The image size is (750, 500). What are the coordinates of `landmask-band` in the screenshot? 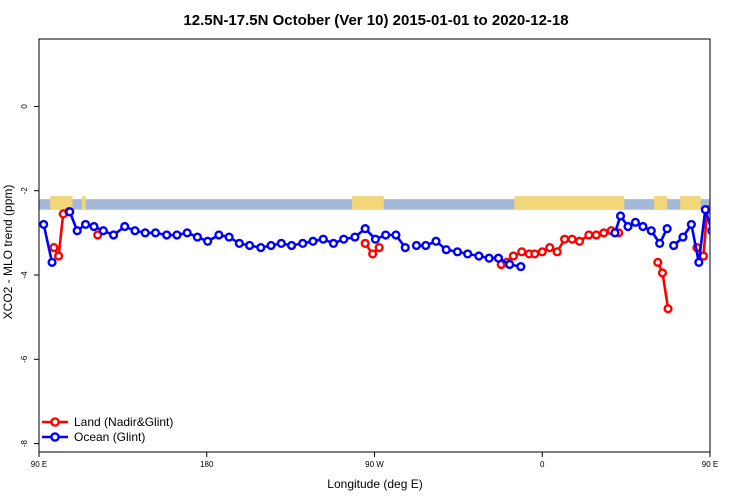 It's located at (384, 203).